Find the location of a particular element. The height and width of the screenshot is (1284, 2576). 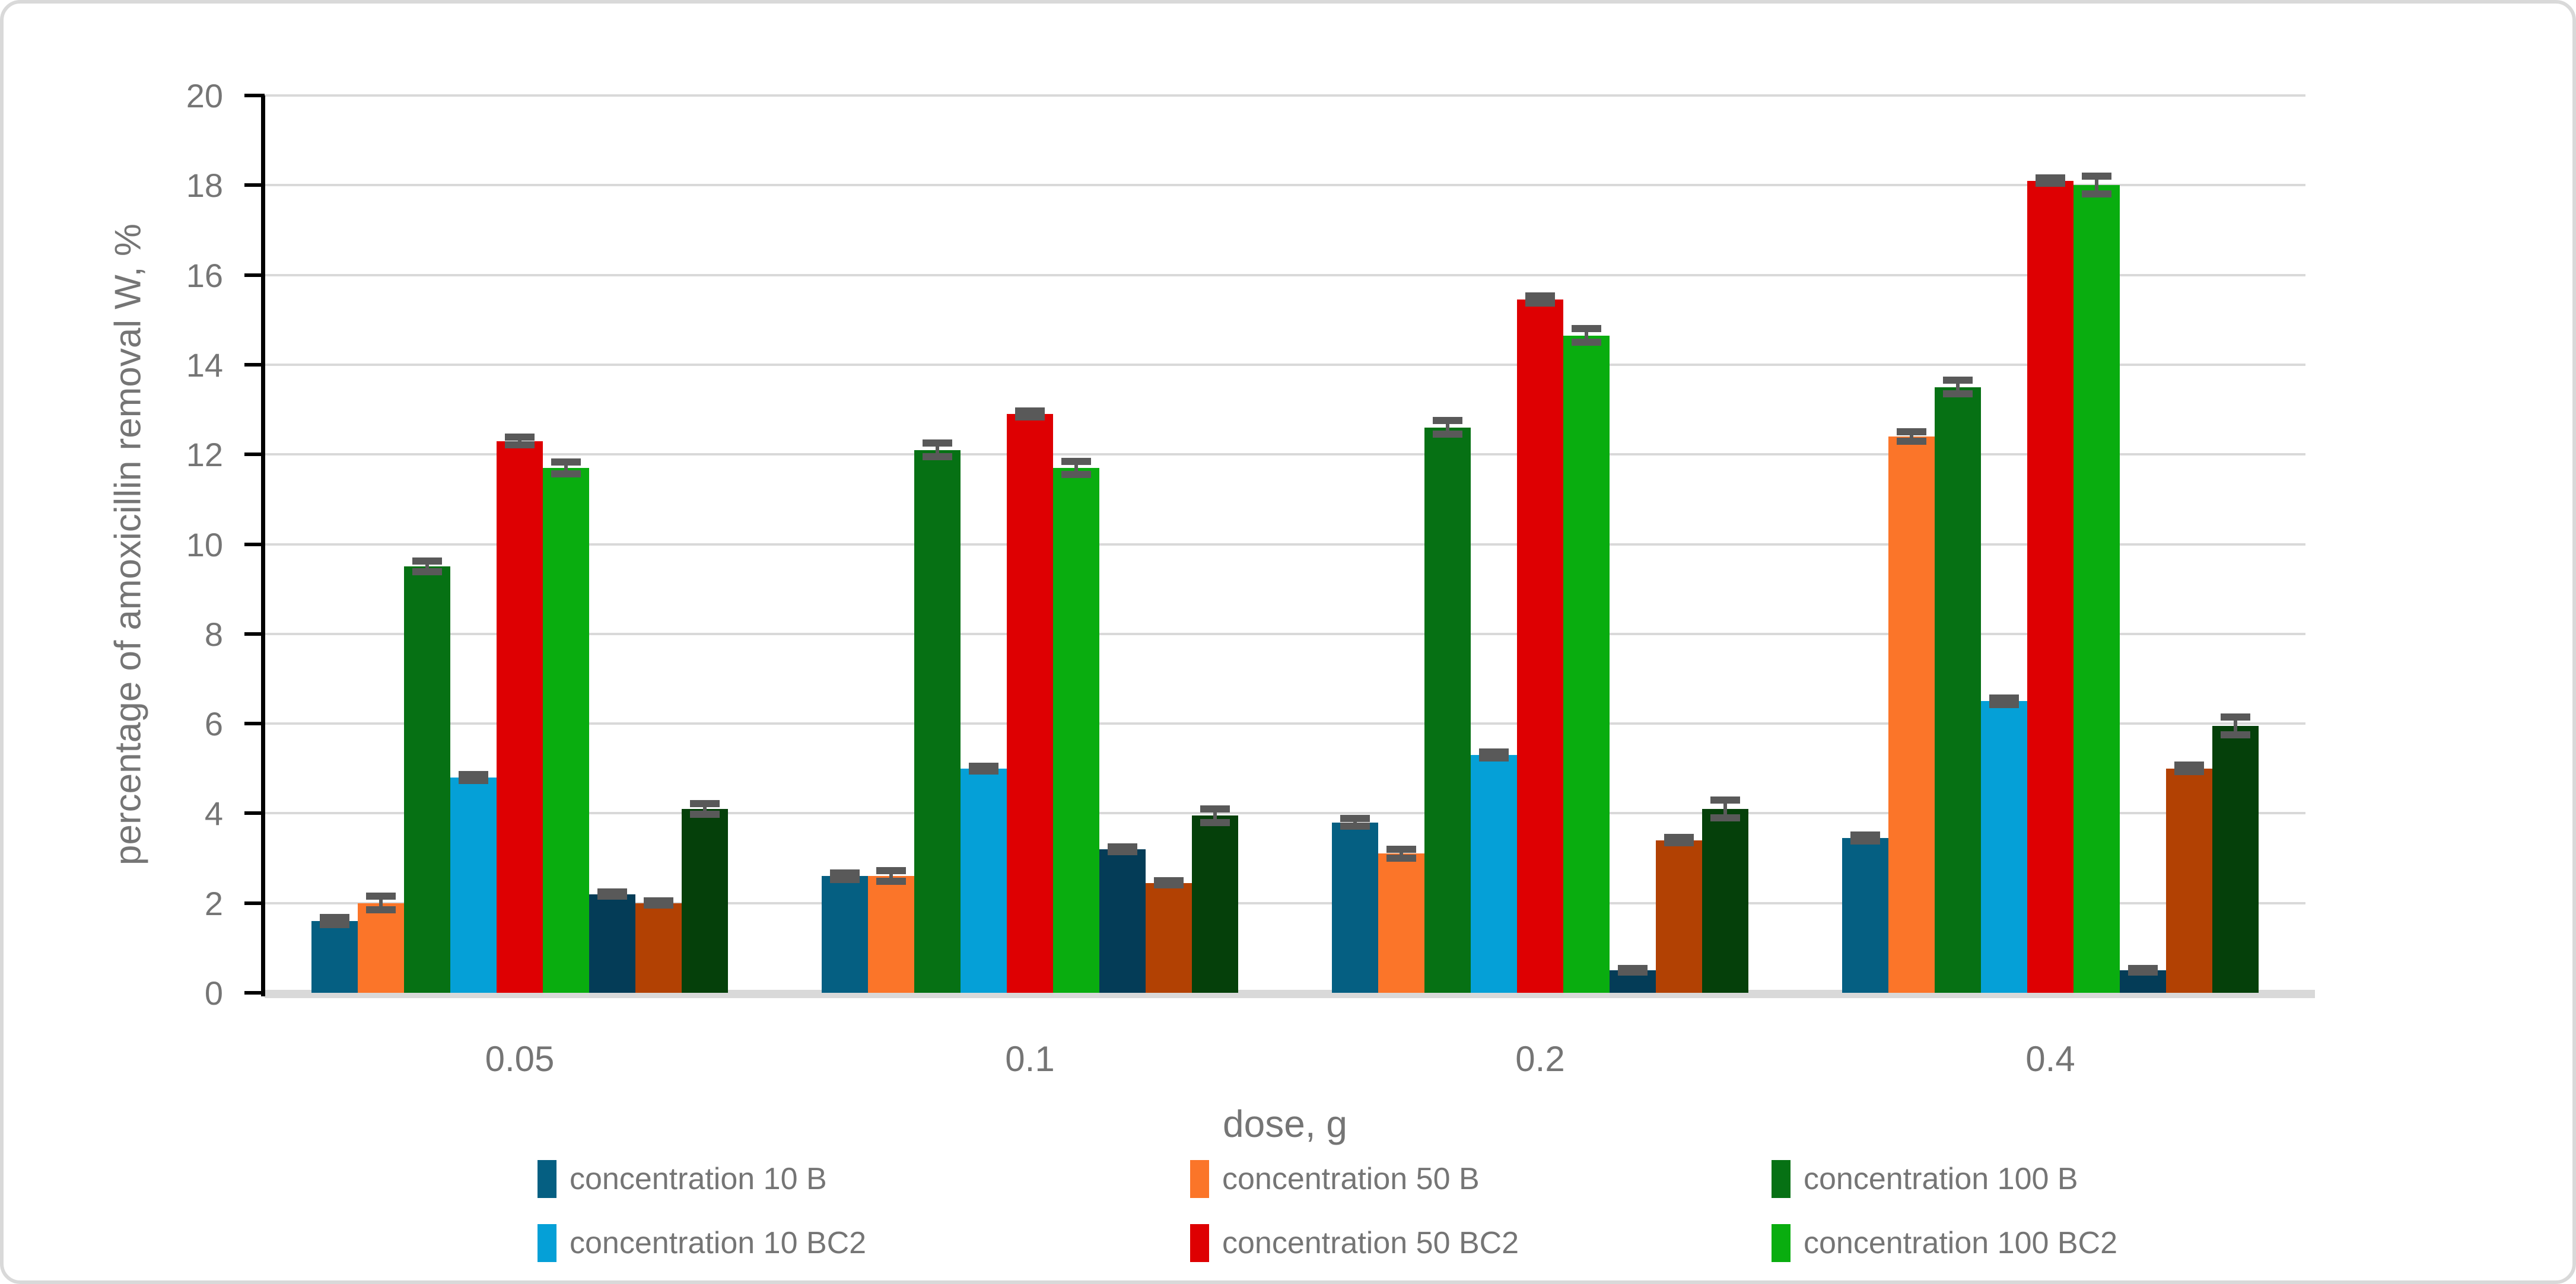

y-tick-label: 2 is located at coordinates (213, 903).